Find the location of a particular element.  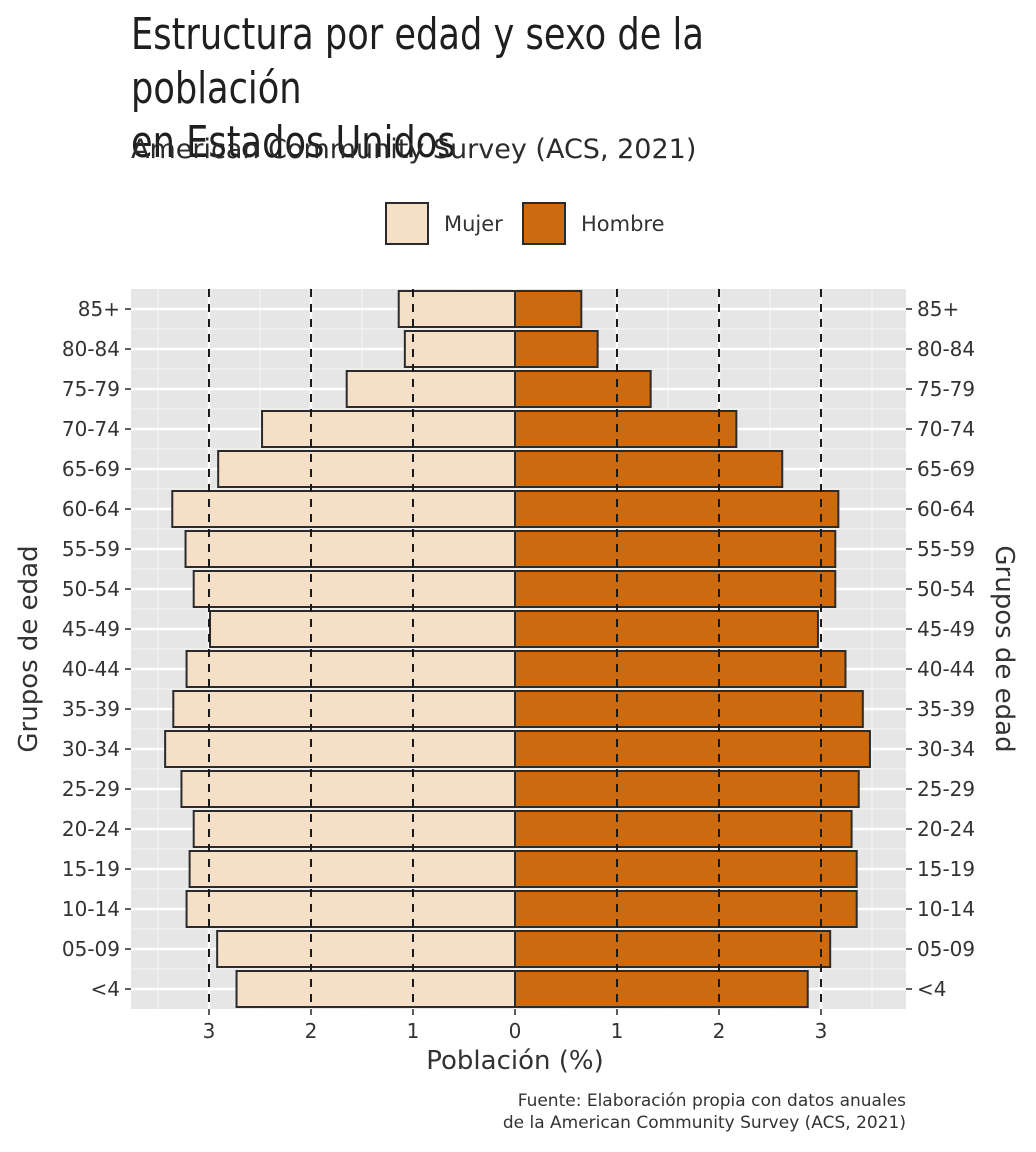

y-tick-label-right: 15-19 is located at coordinates (946, 869).